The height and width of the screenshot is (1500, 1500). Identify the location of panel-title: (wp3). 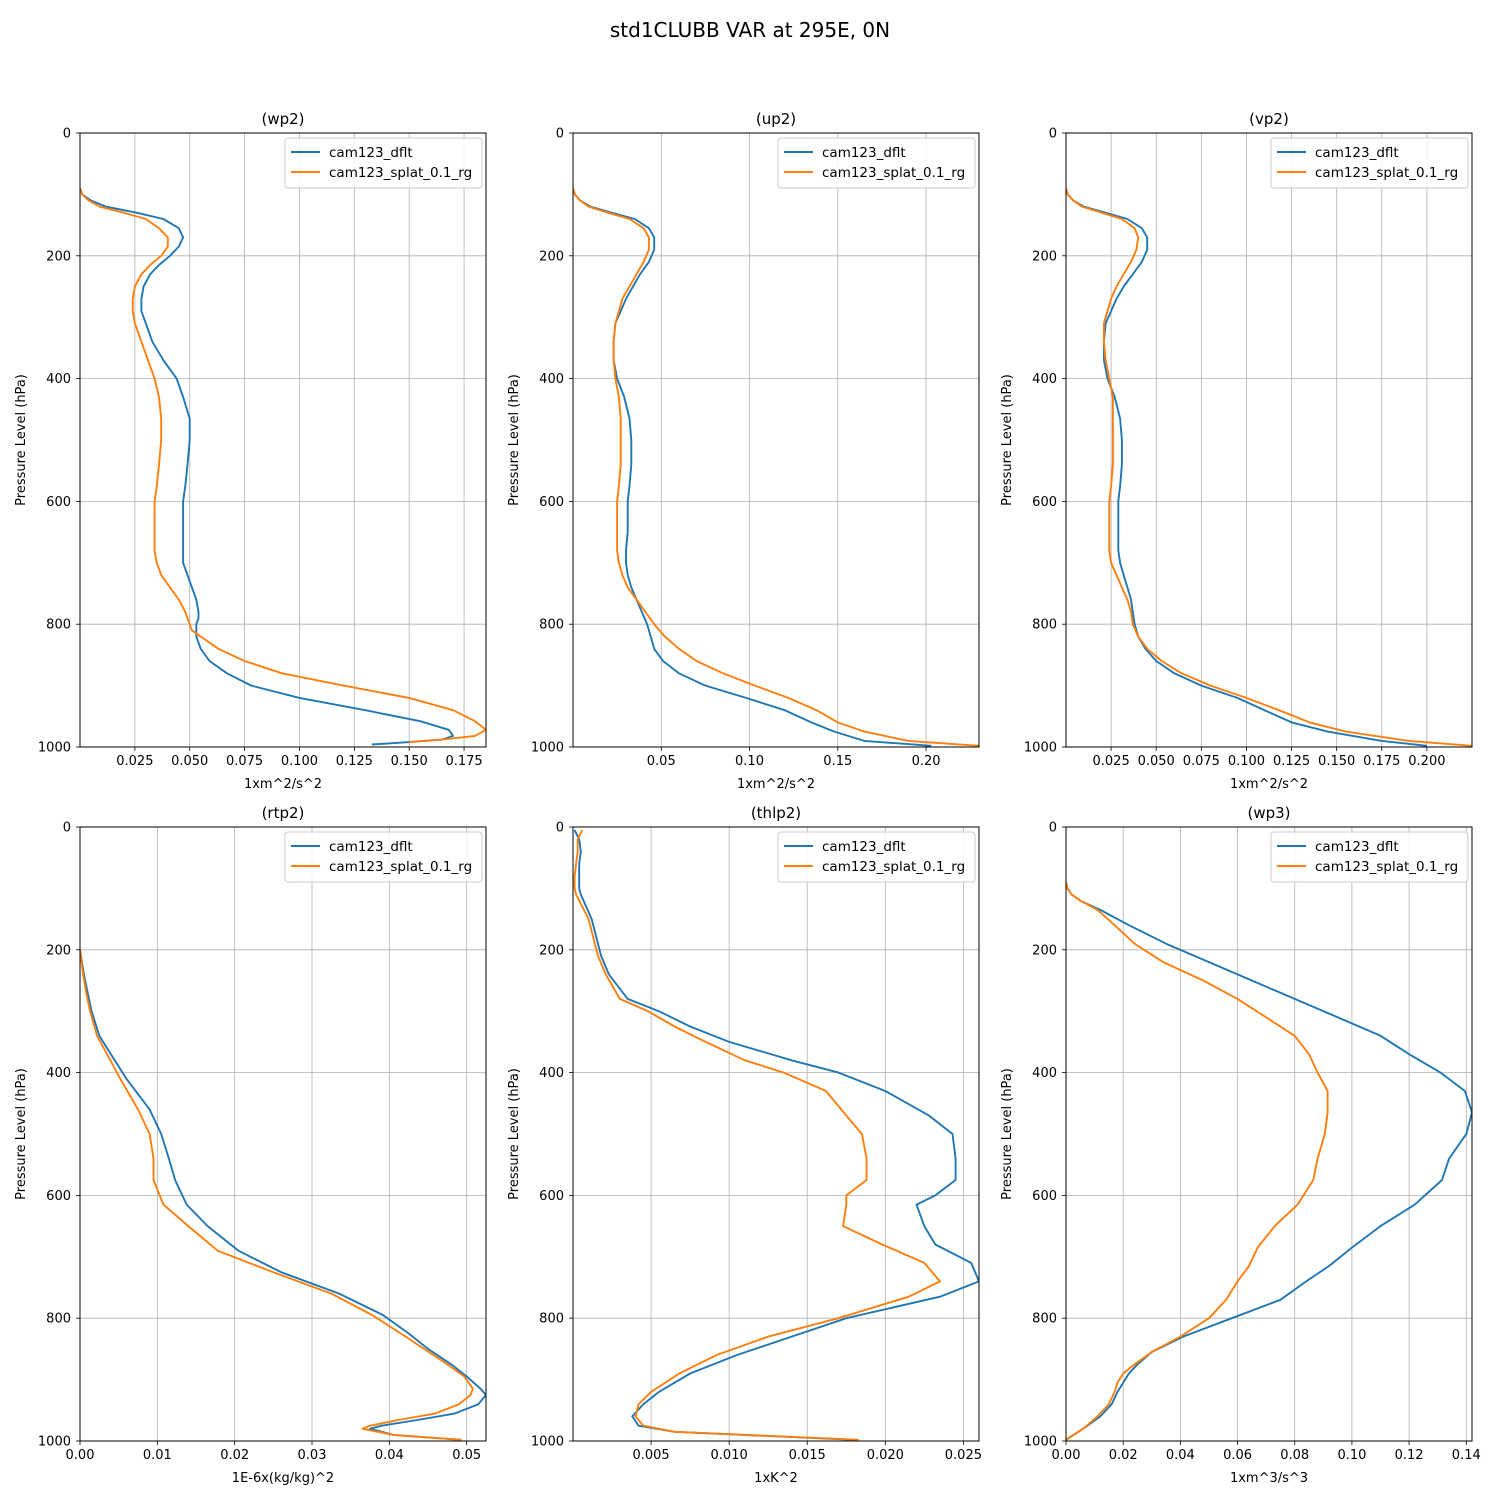
(1268, 813).